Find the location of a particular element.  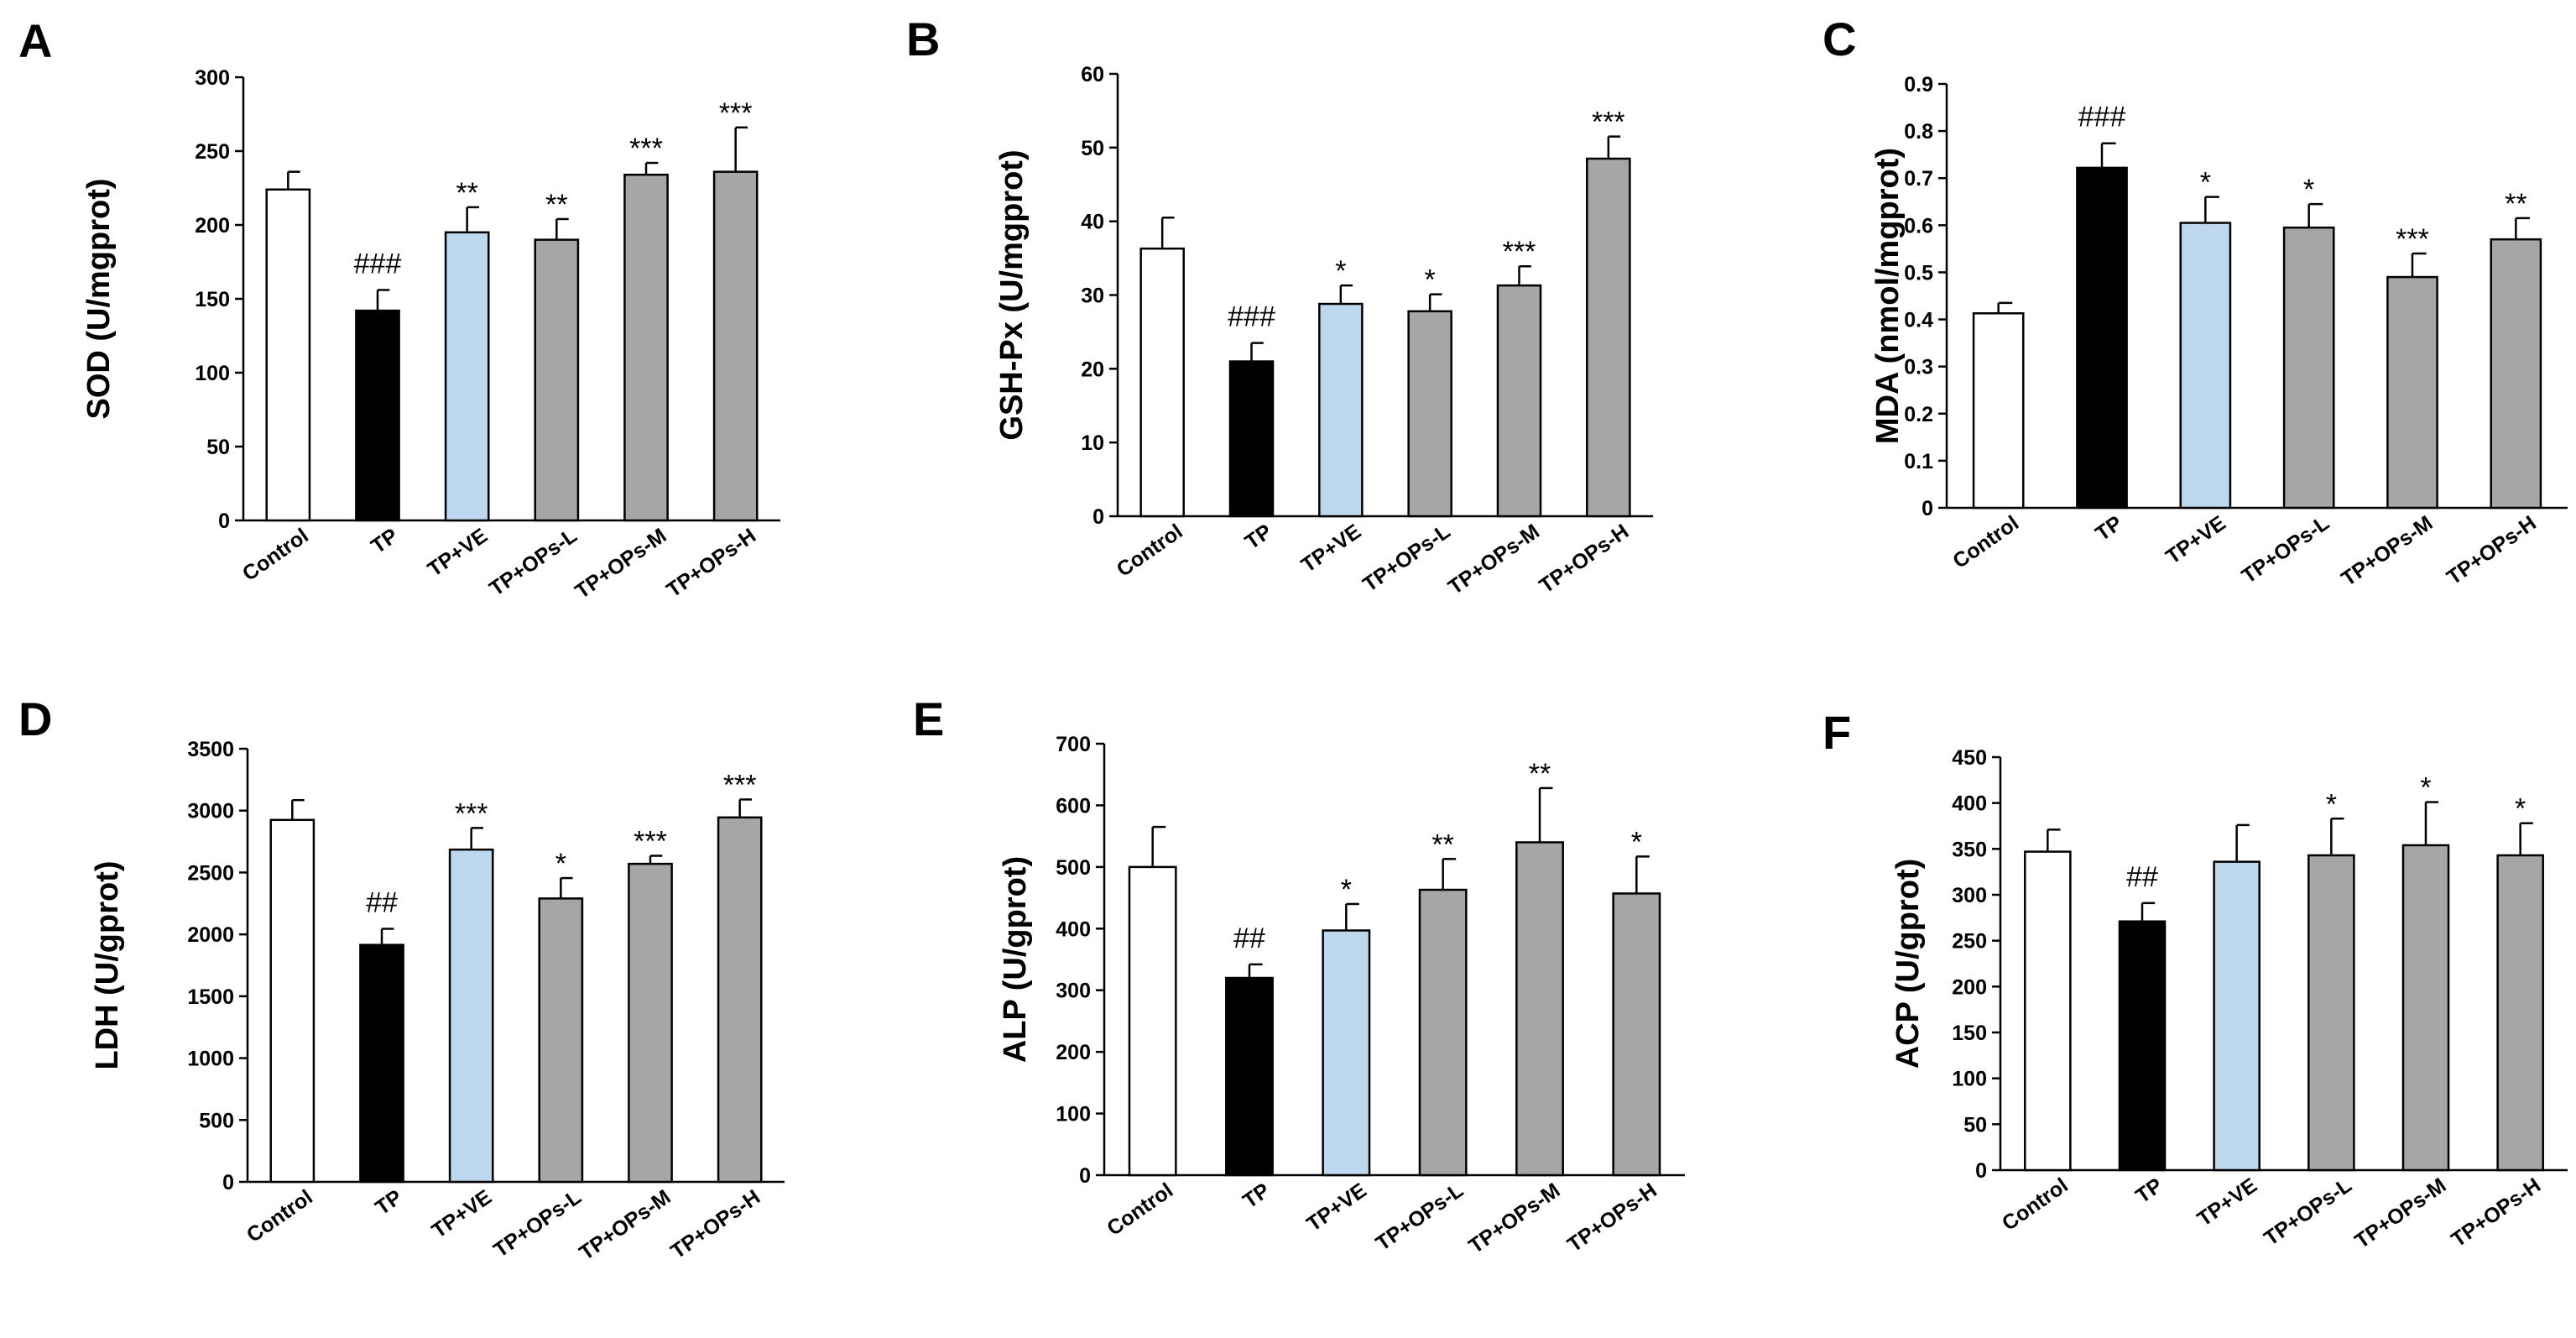

y-axis-label: ALP (U/gprot) is located at coordinates (1015, 959).